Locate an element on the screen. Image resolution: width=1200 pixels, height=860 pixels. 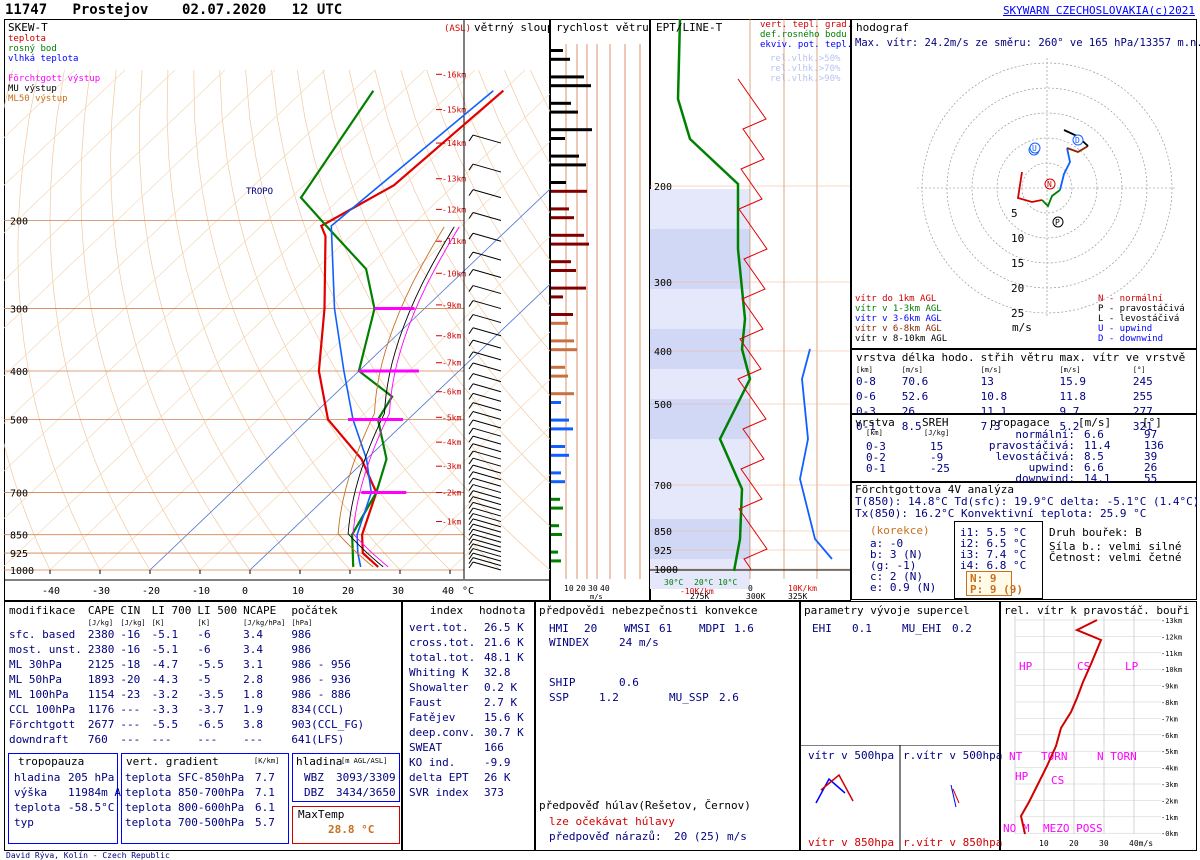
parcel-curve is located at coordinates (406, 397).